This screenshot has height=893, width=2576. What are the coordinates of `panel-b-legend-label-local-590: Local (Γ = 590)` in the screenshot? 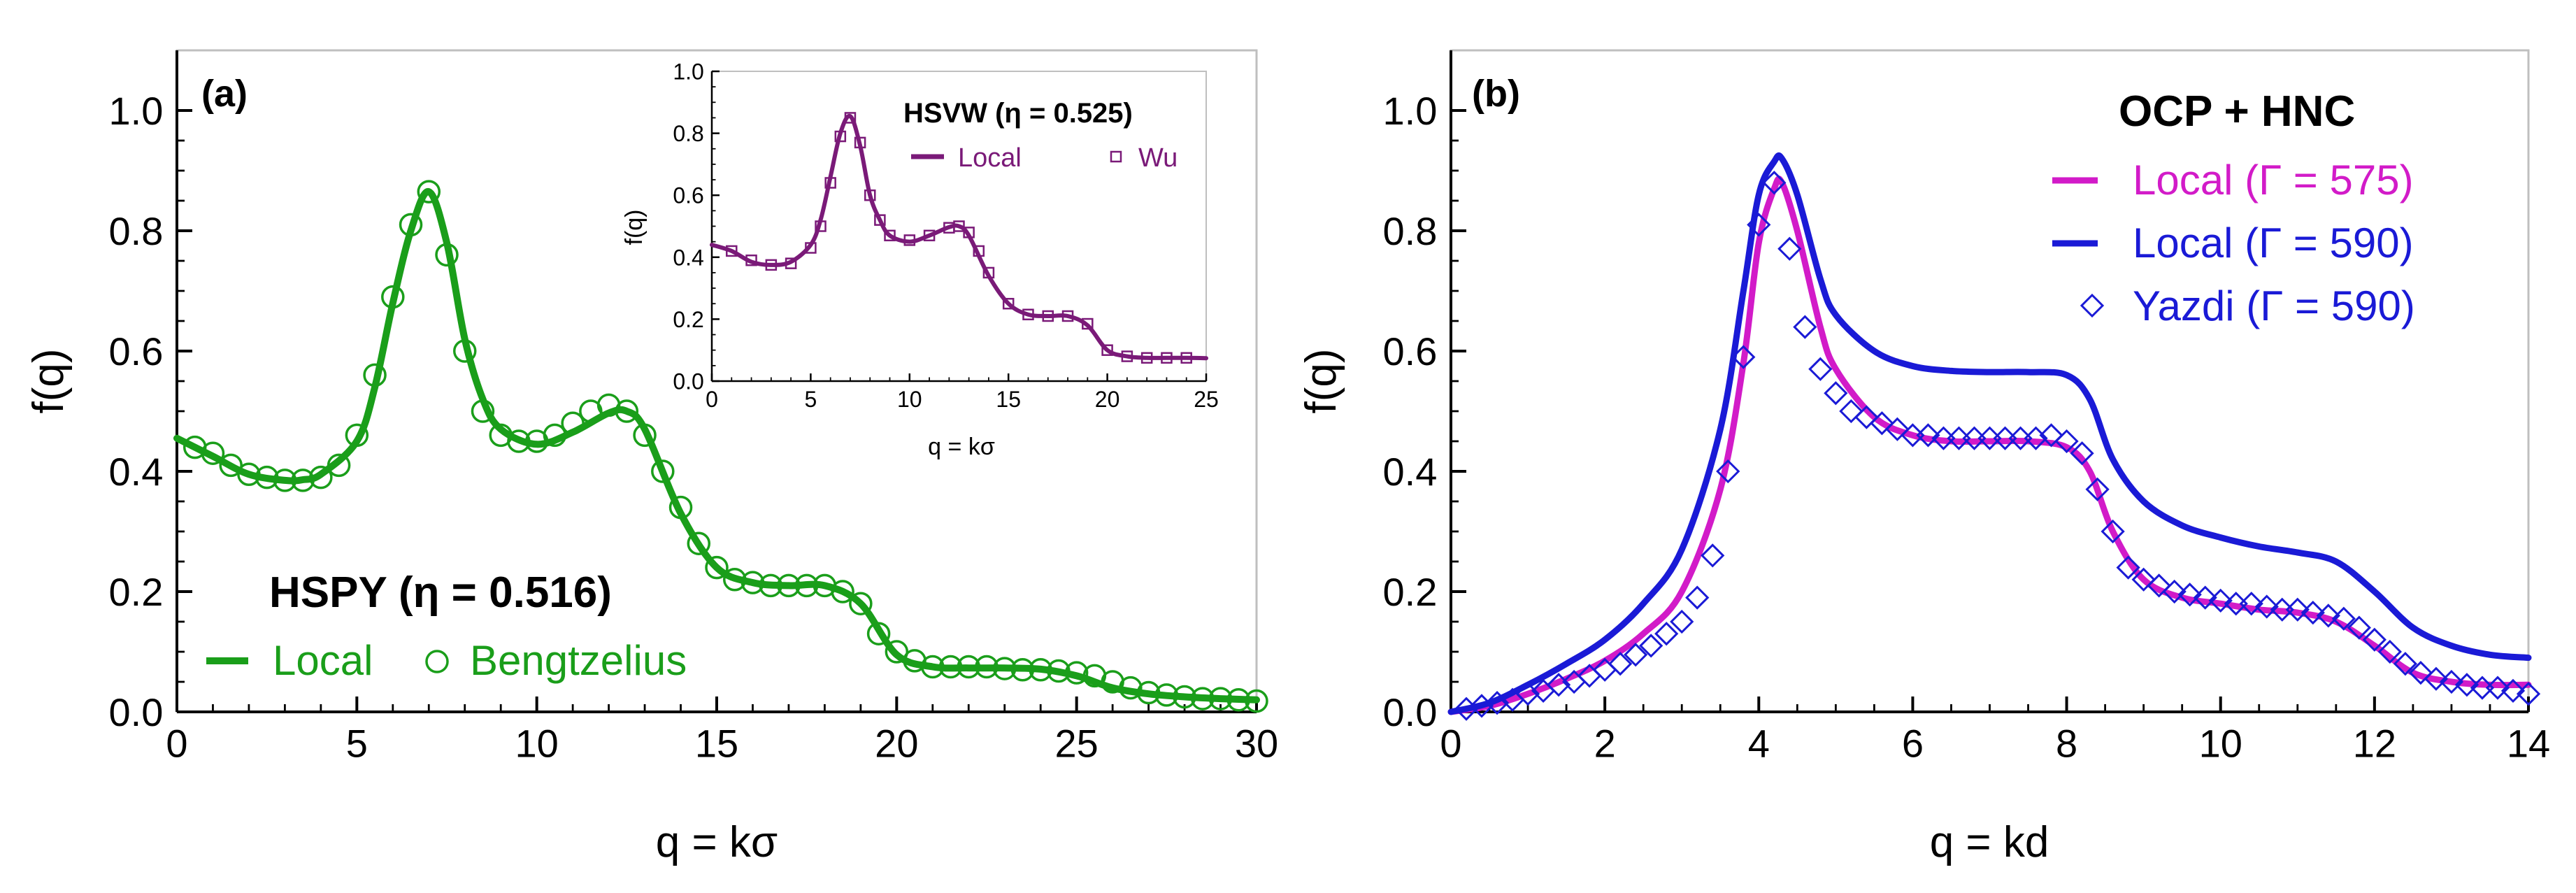 It's located at (2273, 243).